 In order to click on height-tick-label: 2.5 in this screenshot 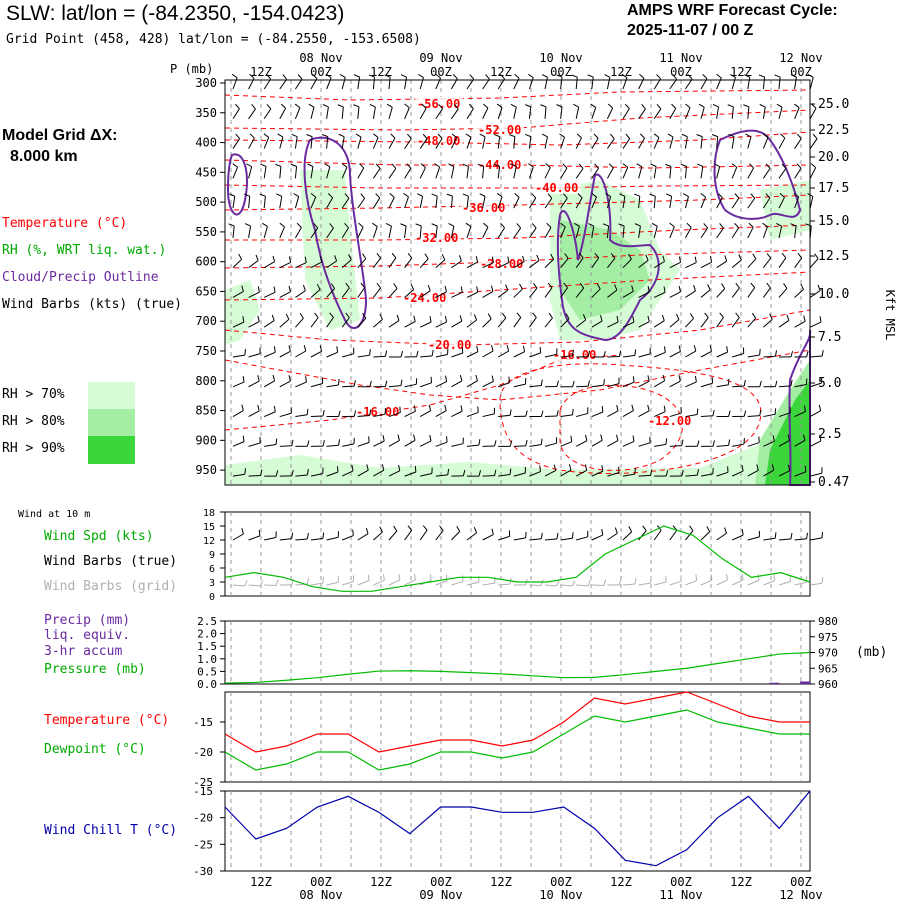, I will do `click(829, 434)`.